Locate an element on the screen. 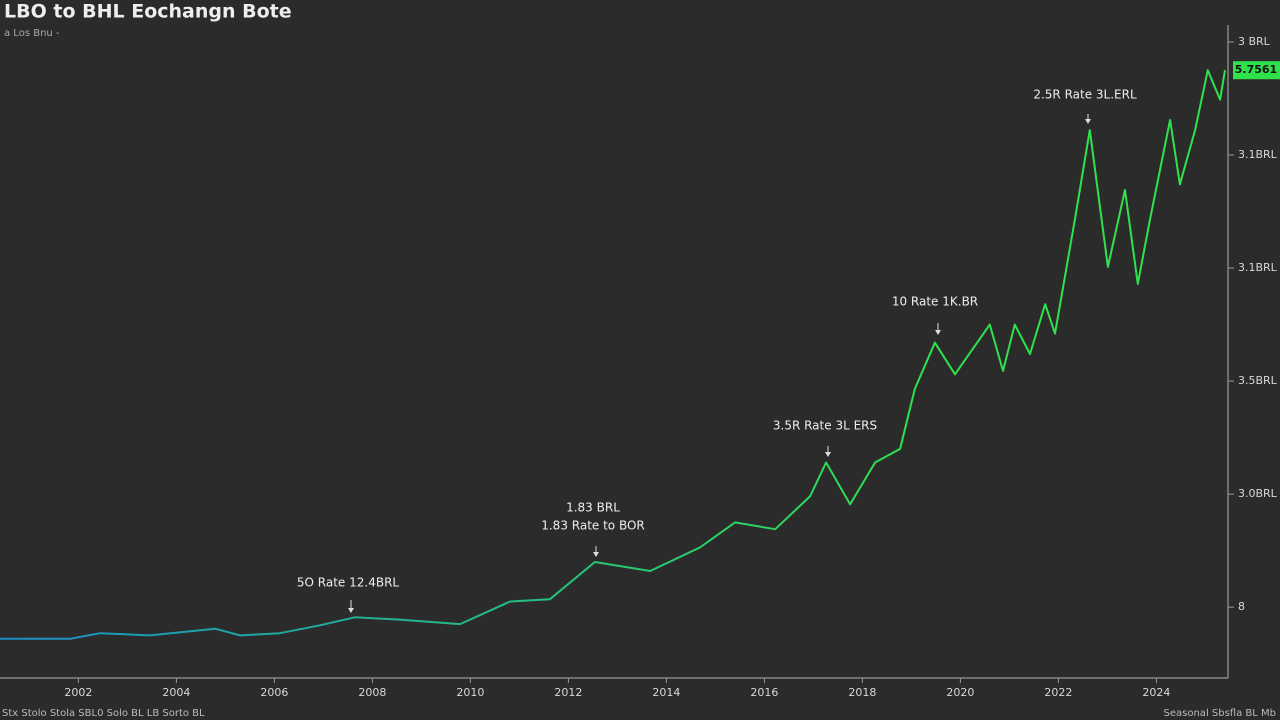 This screenshot has height=720, width=1280. annotation: 10 Rate 1K.BR is located at coordinates (935, 302).